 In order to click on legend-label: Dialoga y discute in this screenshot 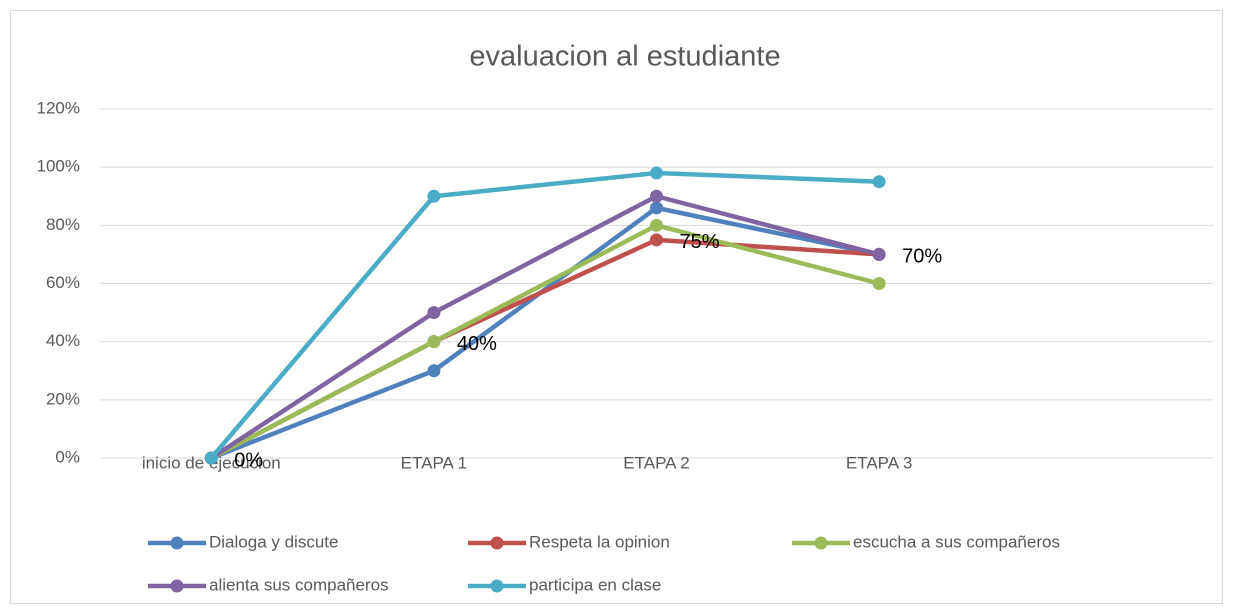, I will do `click(273, 541)`.